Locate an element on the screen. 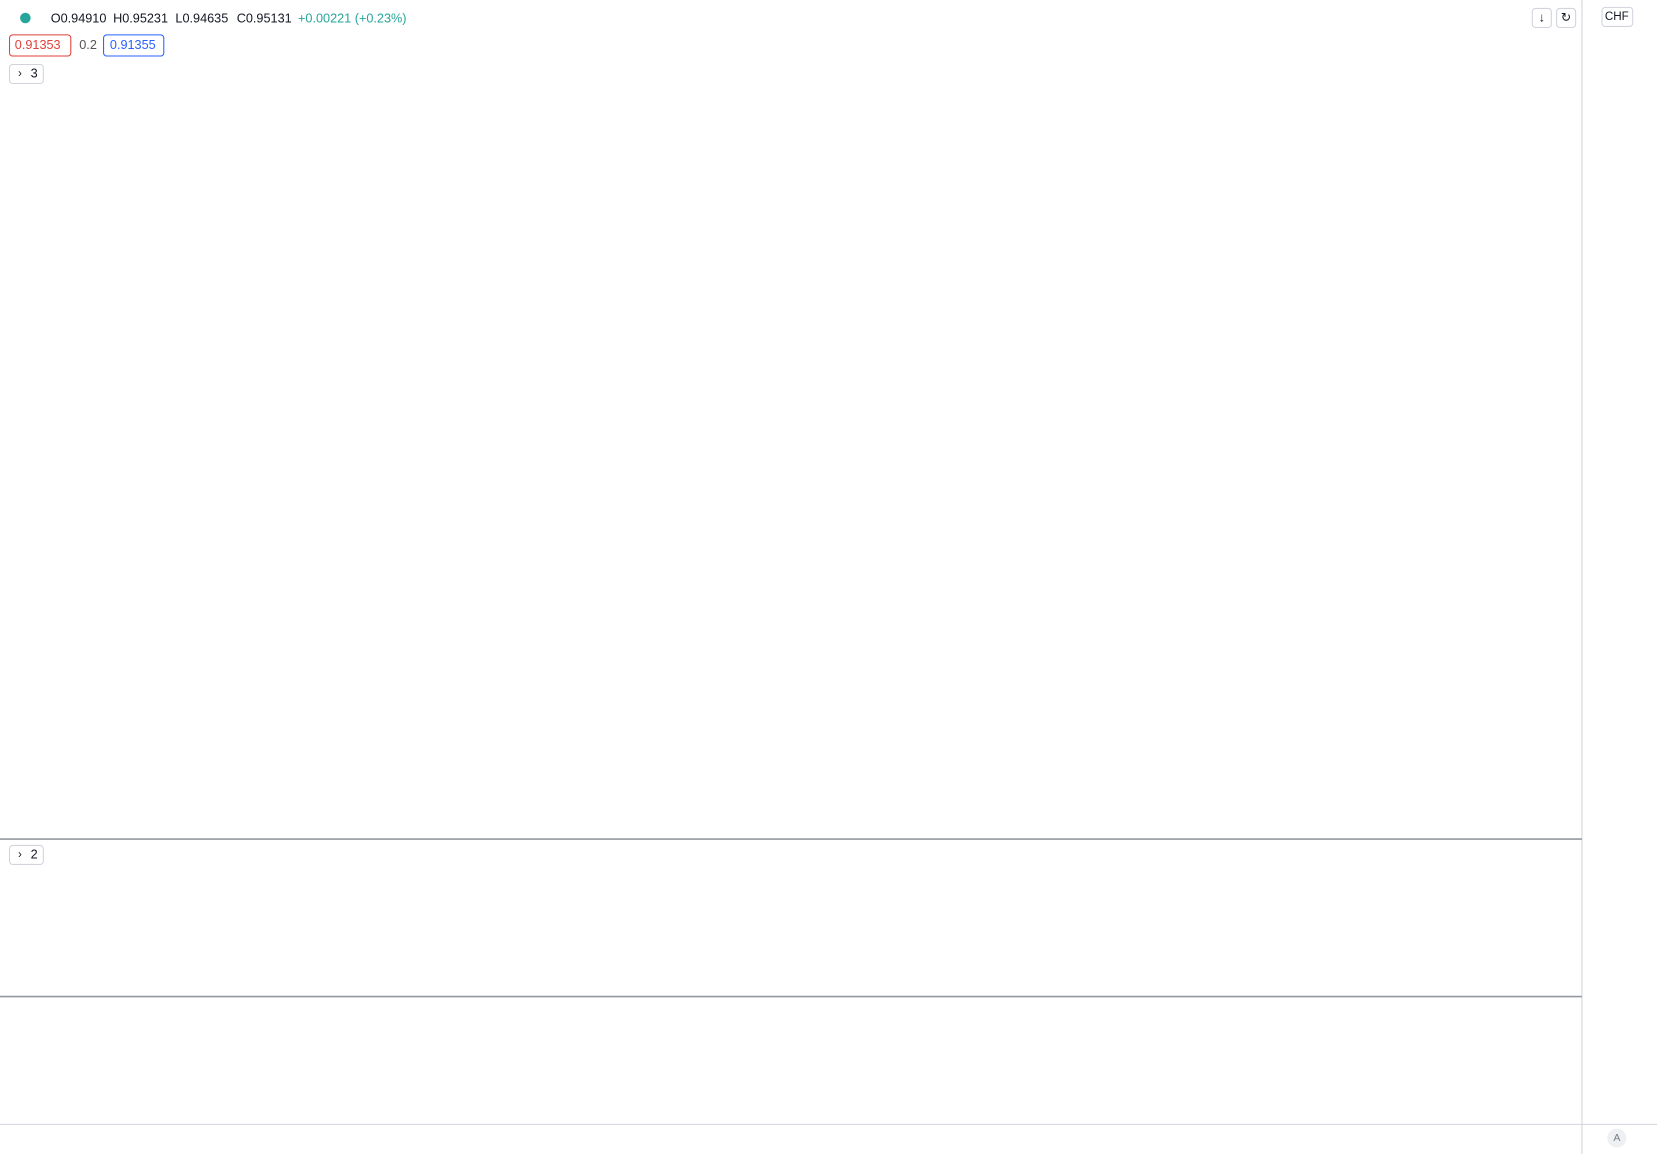  currency: CHF is located at coordinates (1617, 16).